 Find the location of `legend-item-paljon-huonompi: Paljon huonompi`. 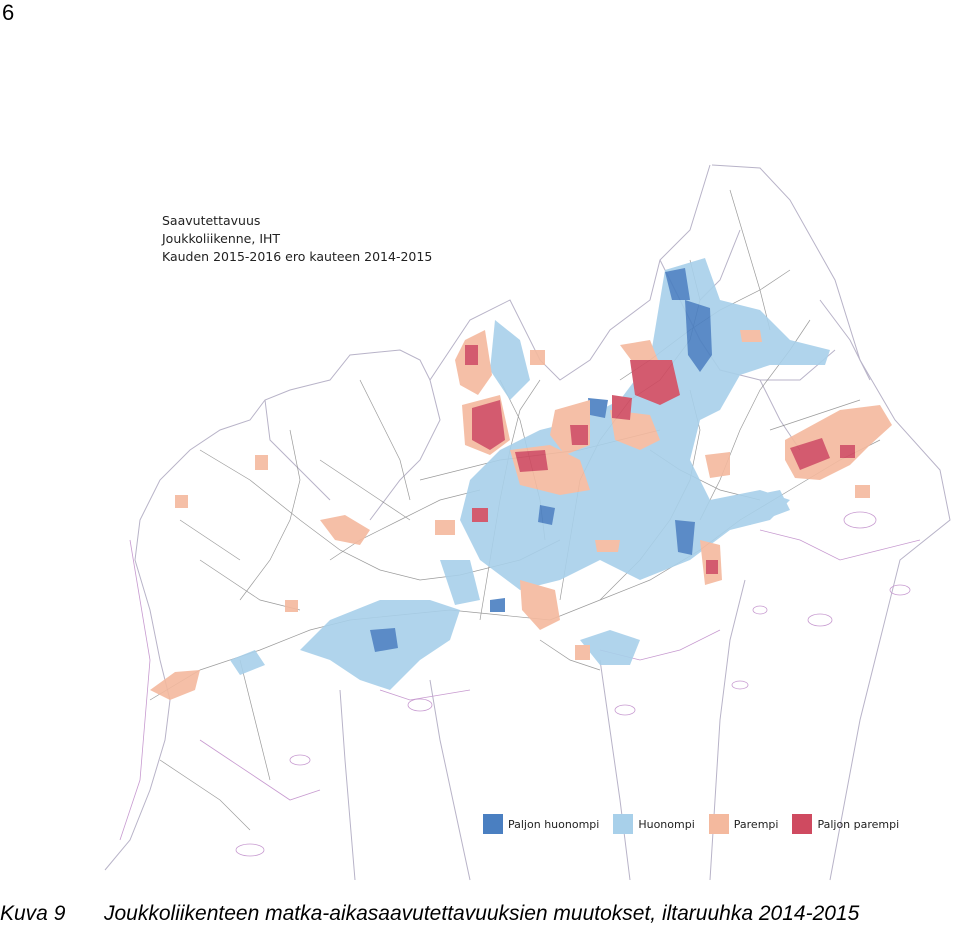

legend-item-paljon-huonompi: Paljon huonompi is located at coordinates (541, 824).